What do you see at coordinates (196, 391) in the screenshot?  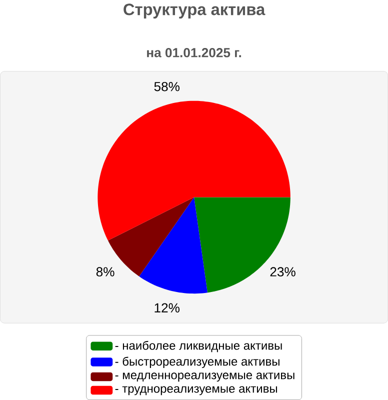 I see `legend-label: - труднореализуемые активы` at bounding box center [196, 391].